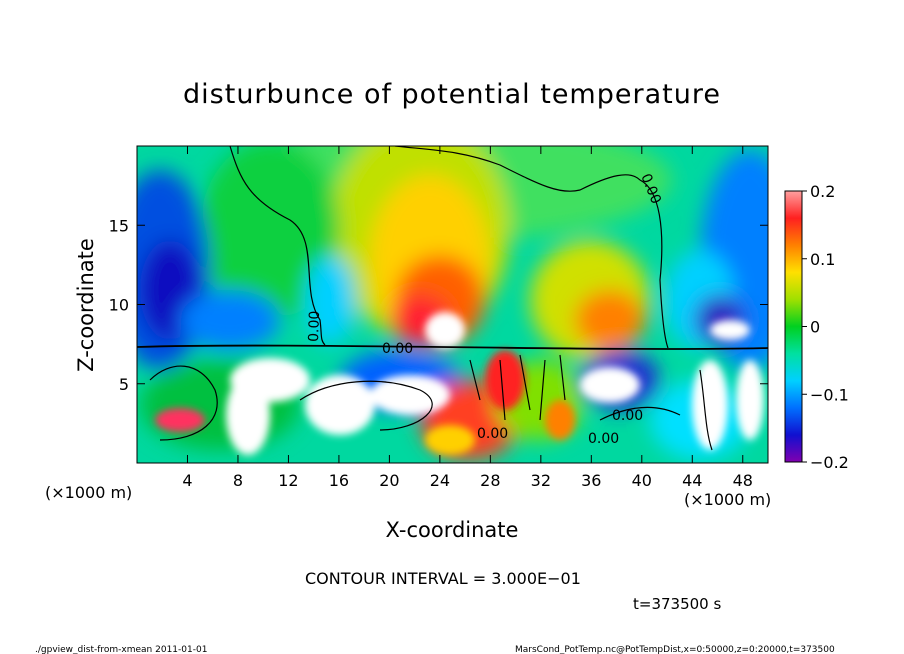 The image size is (904, 654). What do you see at coordinates (452, 94) in the screenshot?
I see `chart-title: disturbunce of potential temperature` at bounding box center [452, 94].